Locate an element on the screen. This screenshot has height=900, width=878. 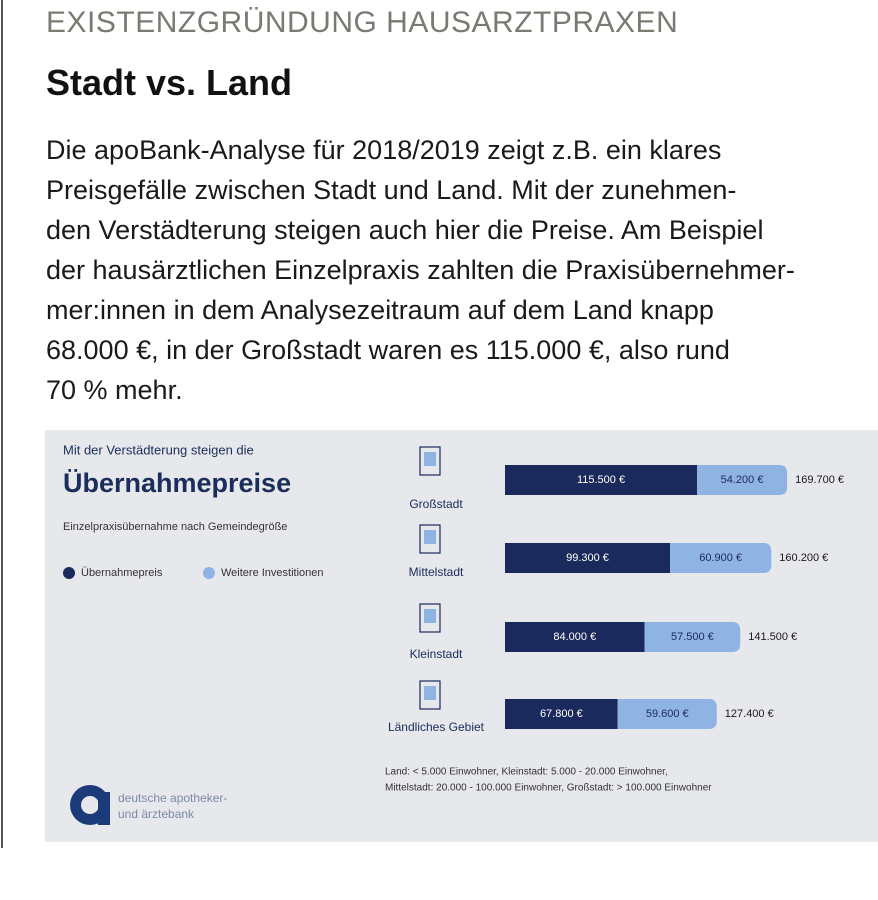
value-label: 57.500 € is located at coordinates (692, 637).